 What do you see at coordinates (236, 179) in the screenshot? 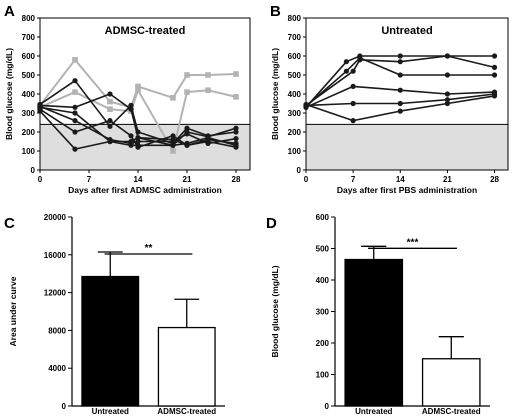
I see `x-tick-label: 28` at bounding box center [236, 179].